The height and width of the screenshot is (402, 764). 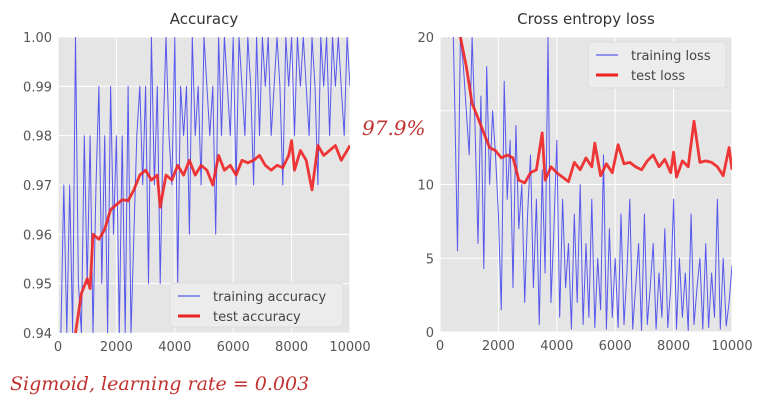 I want to click on y-tick-label: 0.98, so click(x=37, y=137).